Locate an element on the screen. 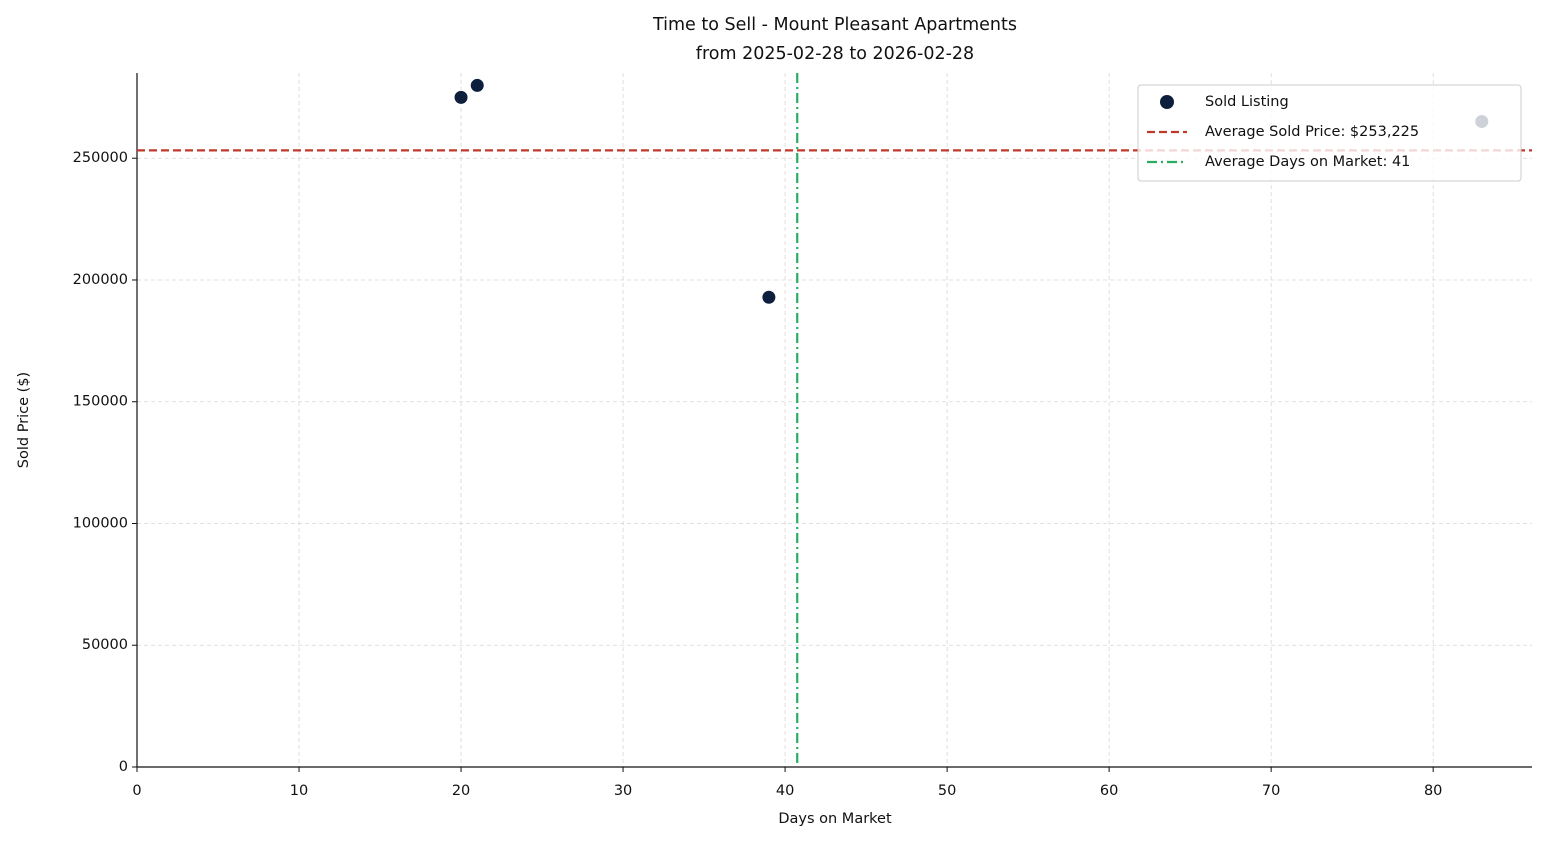 Image resolution: width=1547 pixels, height=845 pixels. legend-box is located at coordinates (1329, 133).